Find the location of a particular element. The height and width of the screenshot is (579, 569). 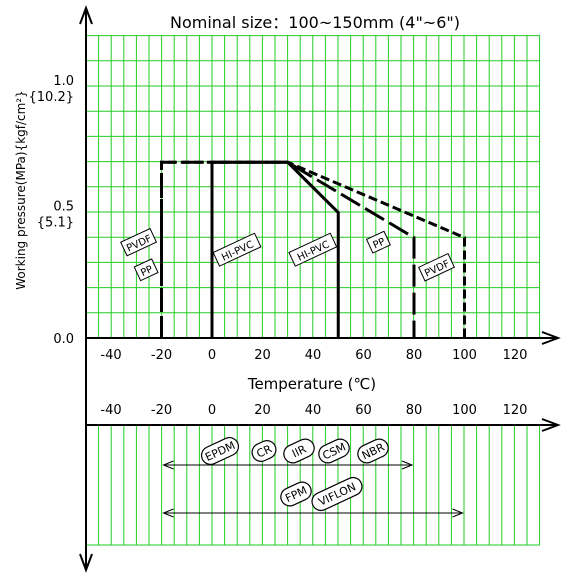

y-tick-label: 0.5 is located at coordinates (63, 207).